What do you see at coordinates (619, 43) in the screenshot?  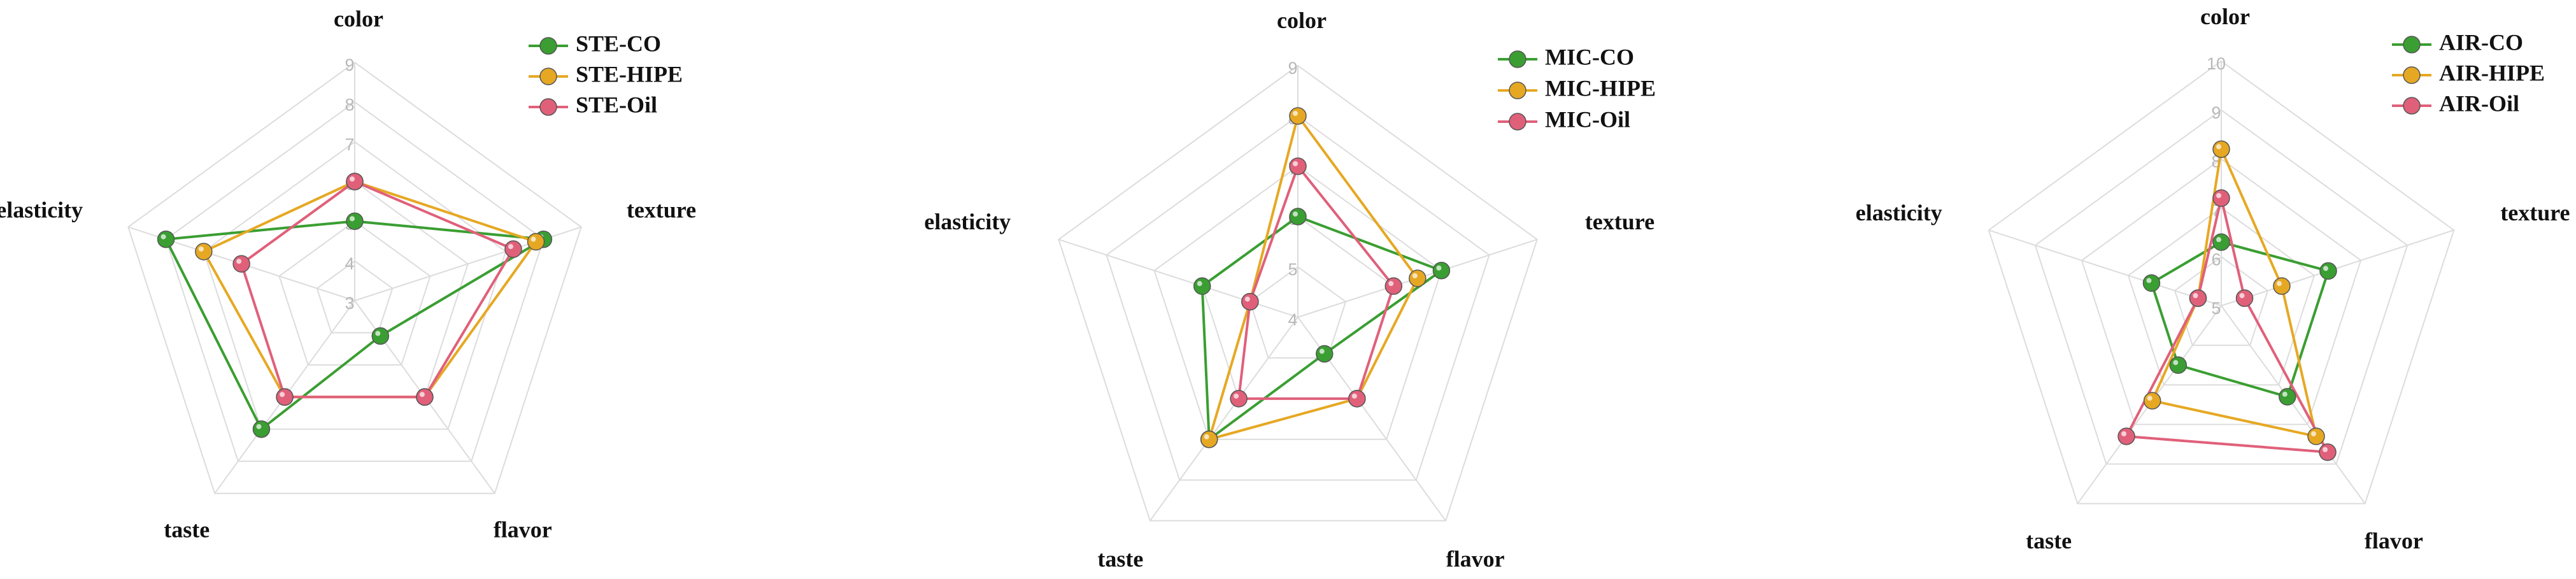 I see `legend-label: STE-CO` at bounding box center [619, 43].